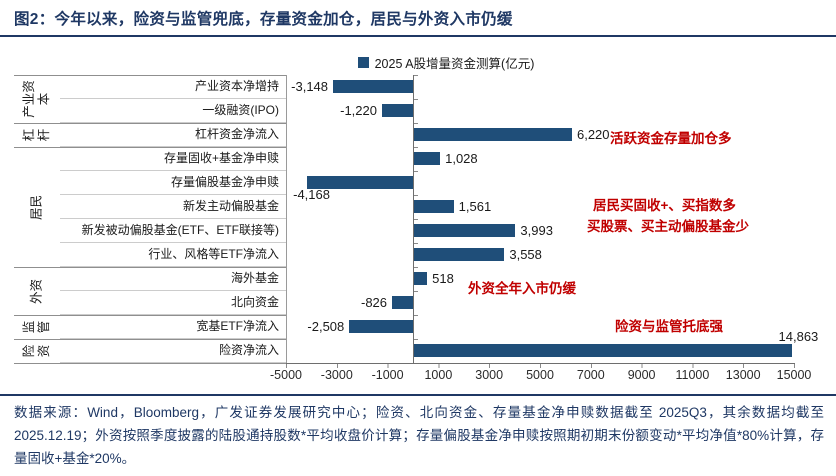 This screenshot has height=476, width=836. Describe the element at coordinates (743, 375) in the screenshot. I see `x-axis-tick-label: 13000` at that location.